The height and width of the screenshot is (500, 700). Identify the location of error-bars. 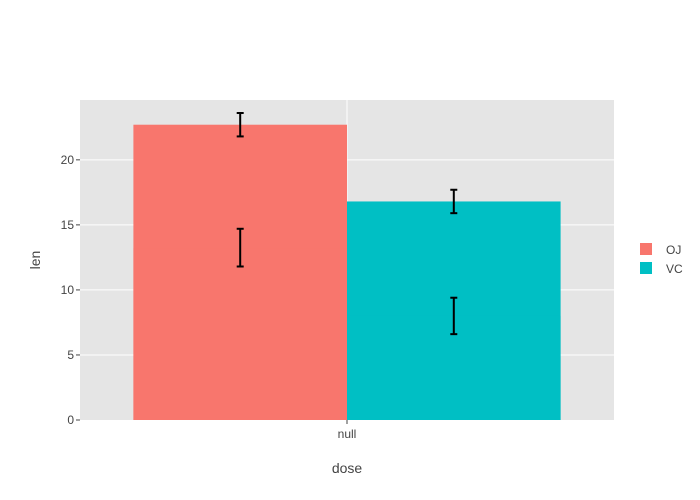
(347, 224).